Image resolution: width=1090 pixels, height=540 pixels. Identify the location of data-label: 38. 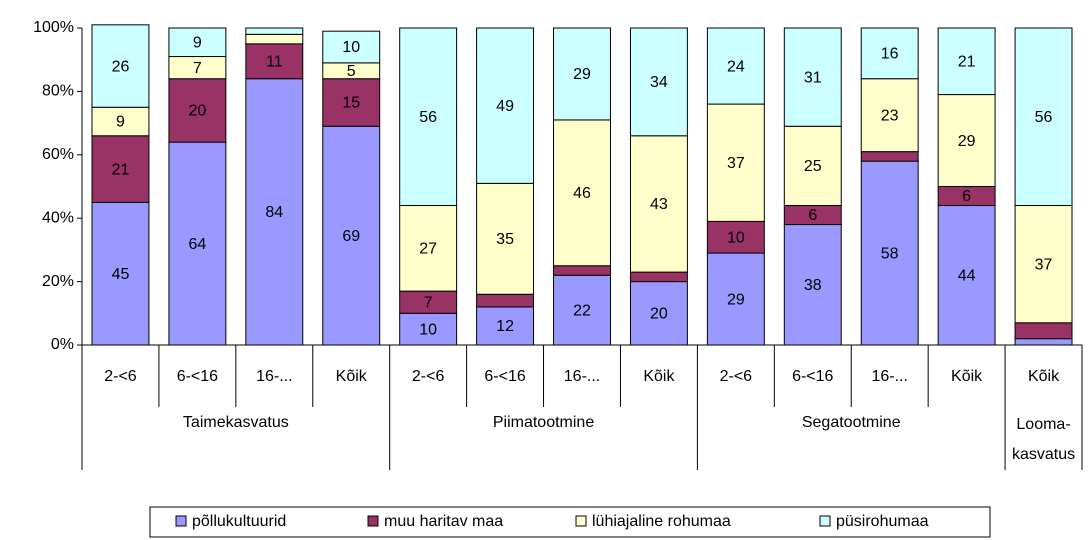
(813, 285).